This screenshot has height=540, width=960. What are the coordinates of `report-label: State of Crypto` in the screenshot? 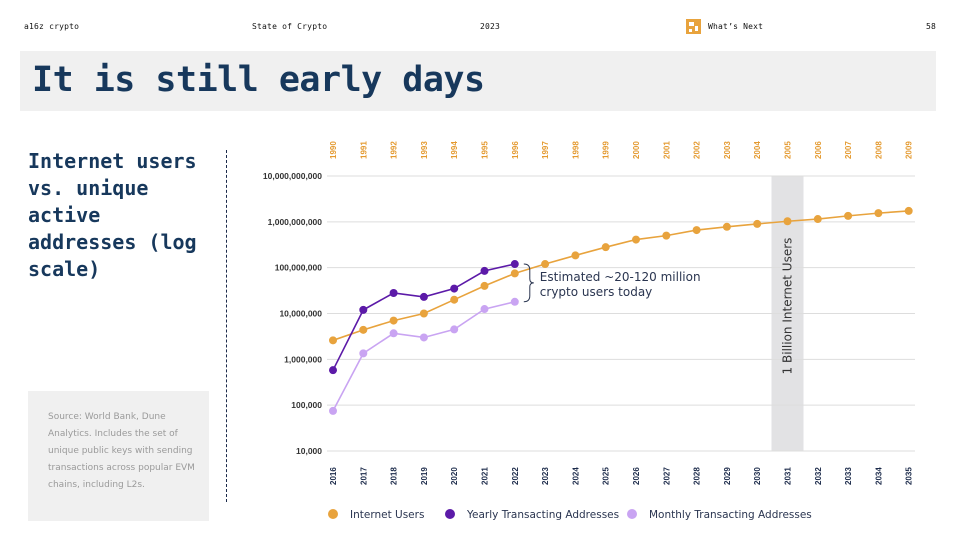 It's located at (290, 26).